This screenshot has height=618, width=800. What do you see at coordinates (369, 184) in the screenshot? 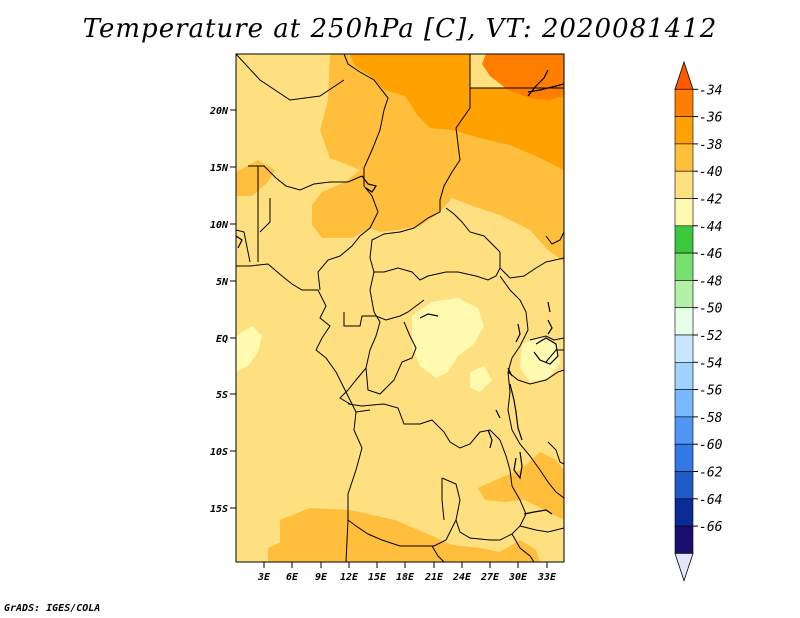
I see `lake-chad` at bounding box center [369, 184].